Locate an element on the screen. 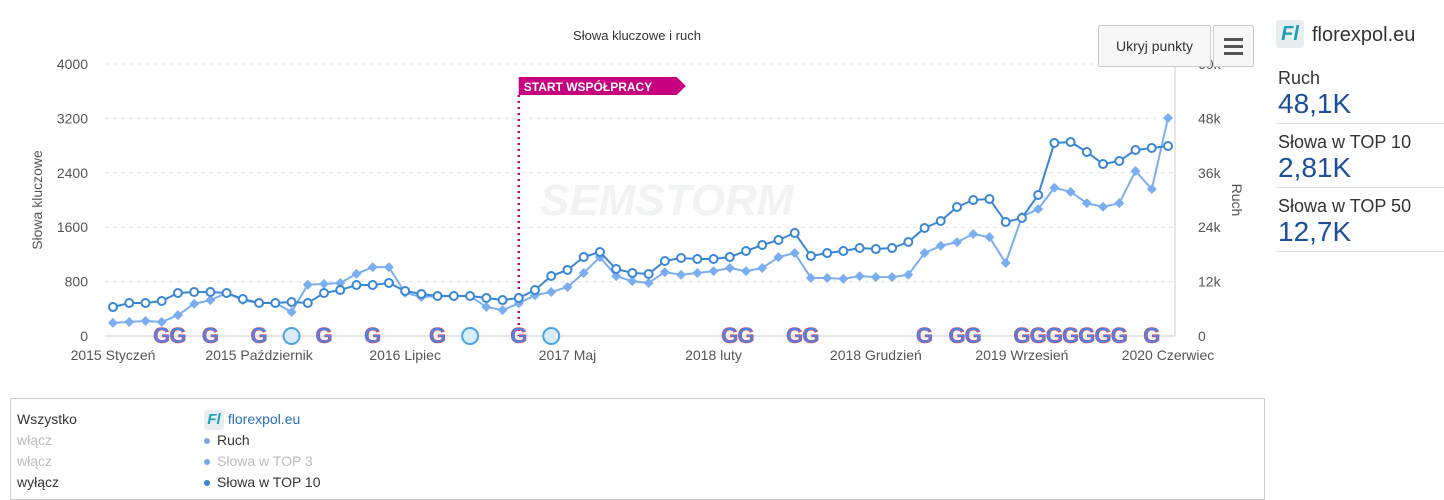  toggle-ruch: włącz is located at coordinates (35, 440).